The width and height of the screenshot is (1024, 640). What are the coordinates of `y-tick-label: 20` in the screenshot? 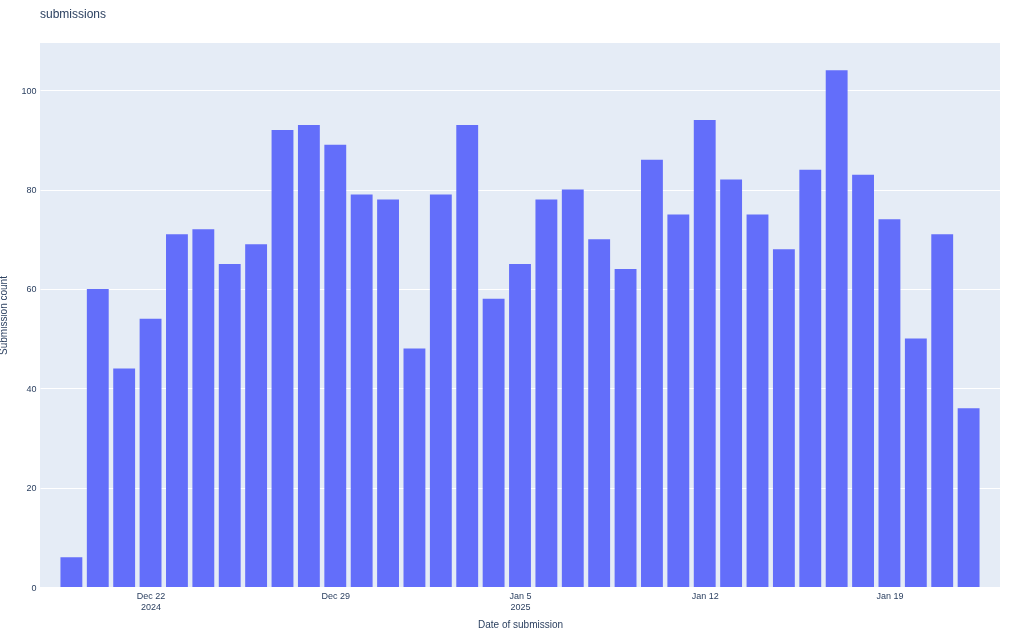 It's located at (31, 488).